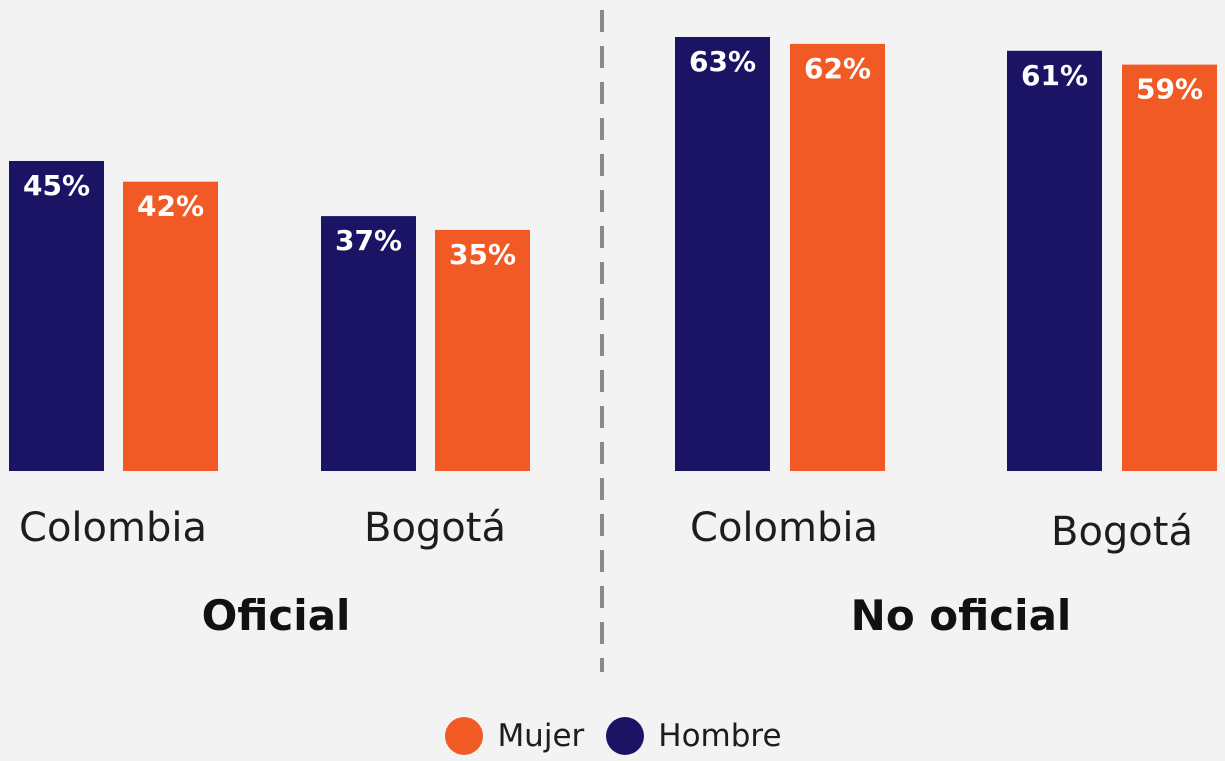  I want to click on legend: Mujer Hombre, so click(612, 736).